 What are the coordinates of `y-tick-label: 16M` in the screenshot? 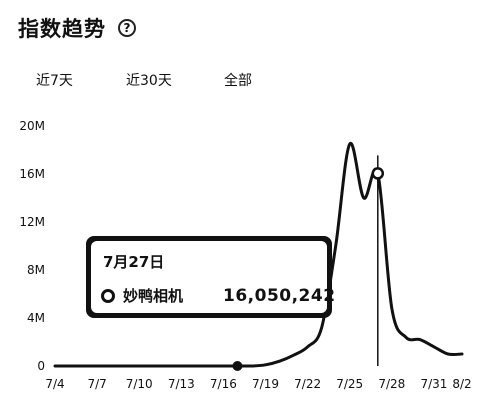 It's located at (32, 174).